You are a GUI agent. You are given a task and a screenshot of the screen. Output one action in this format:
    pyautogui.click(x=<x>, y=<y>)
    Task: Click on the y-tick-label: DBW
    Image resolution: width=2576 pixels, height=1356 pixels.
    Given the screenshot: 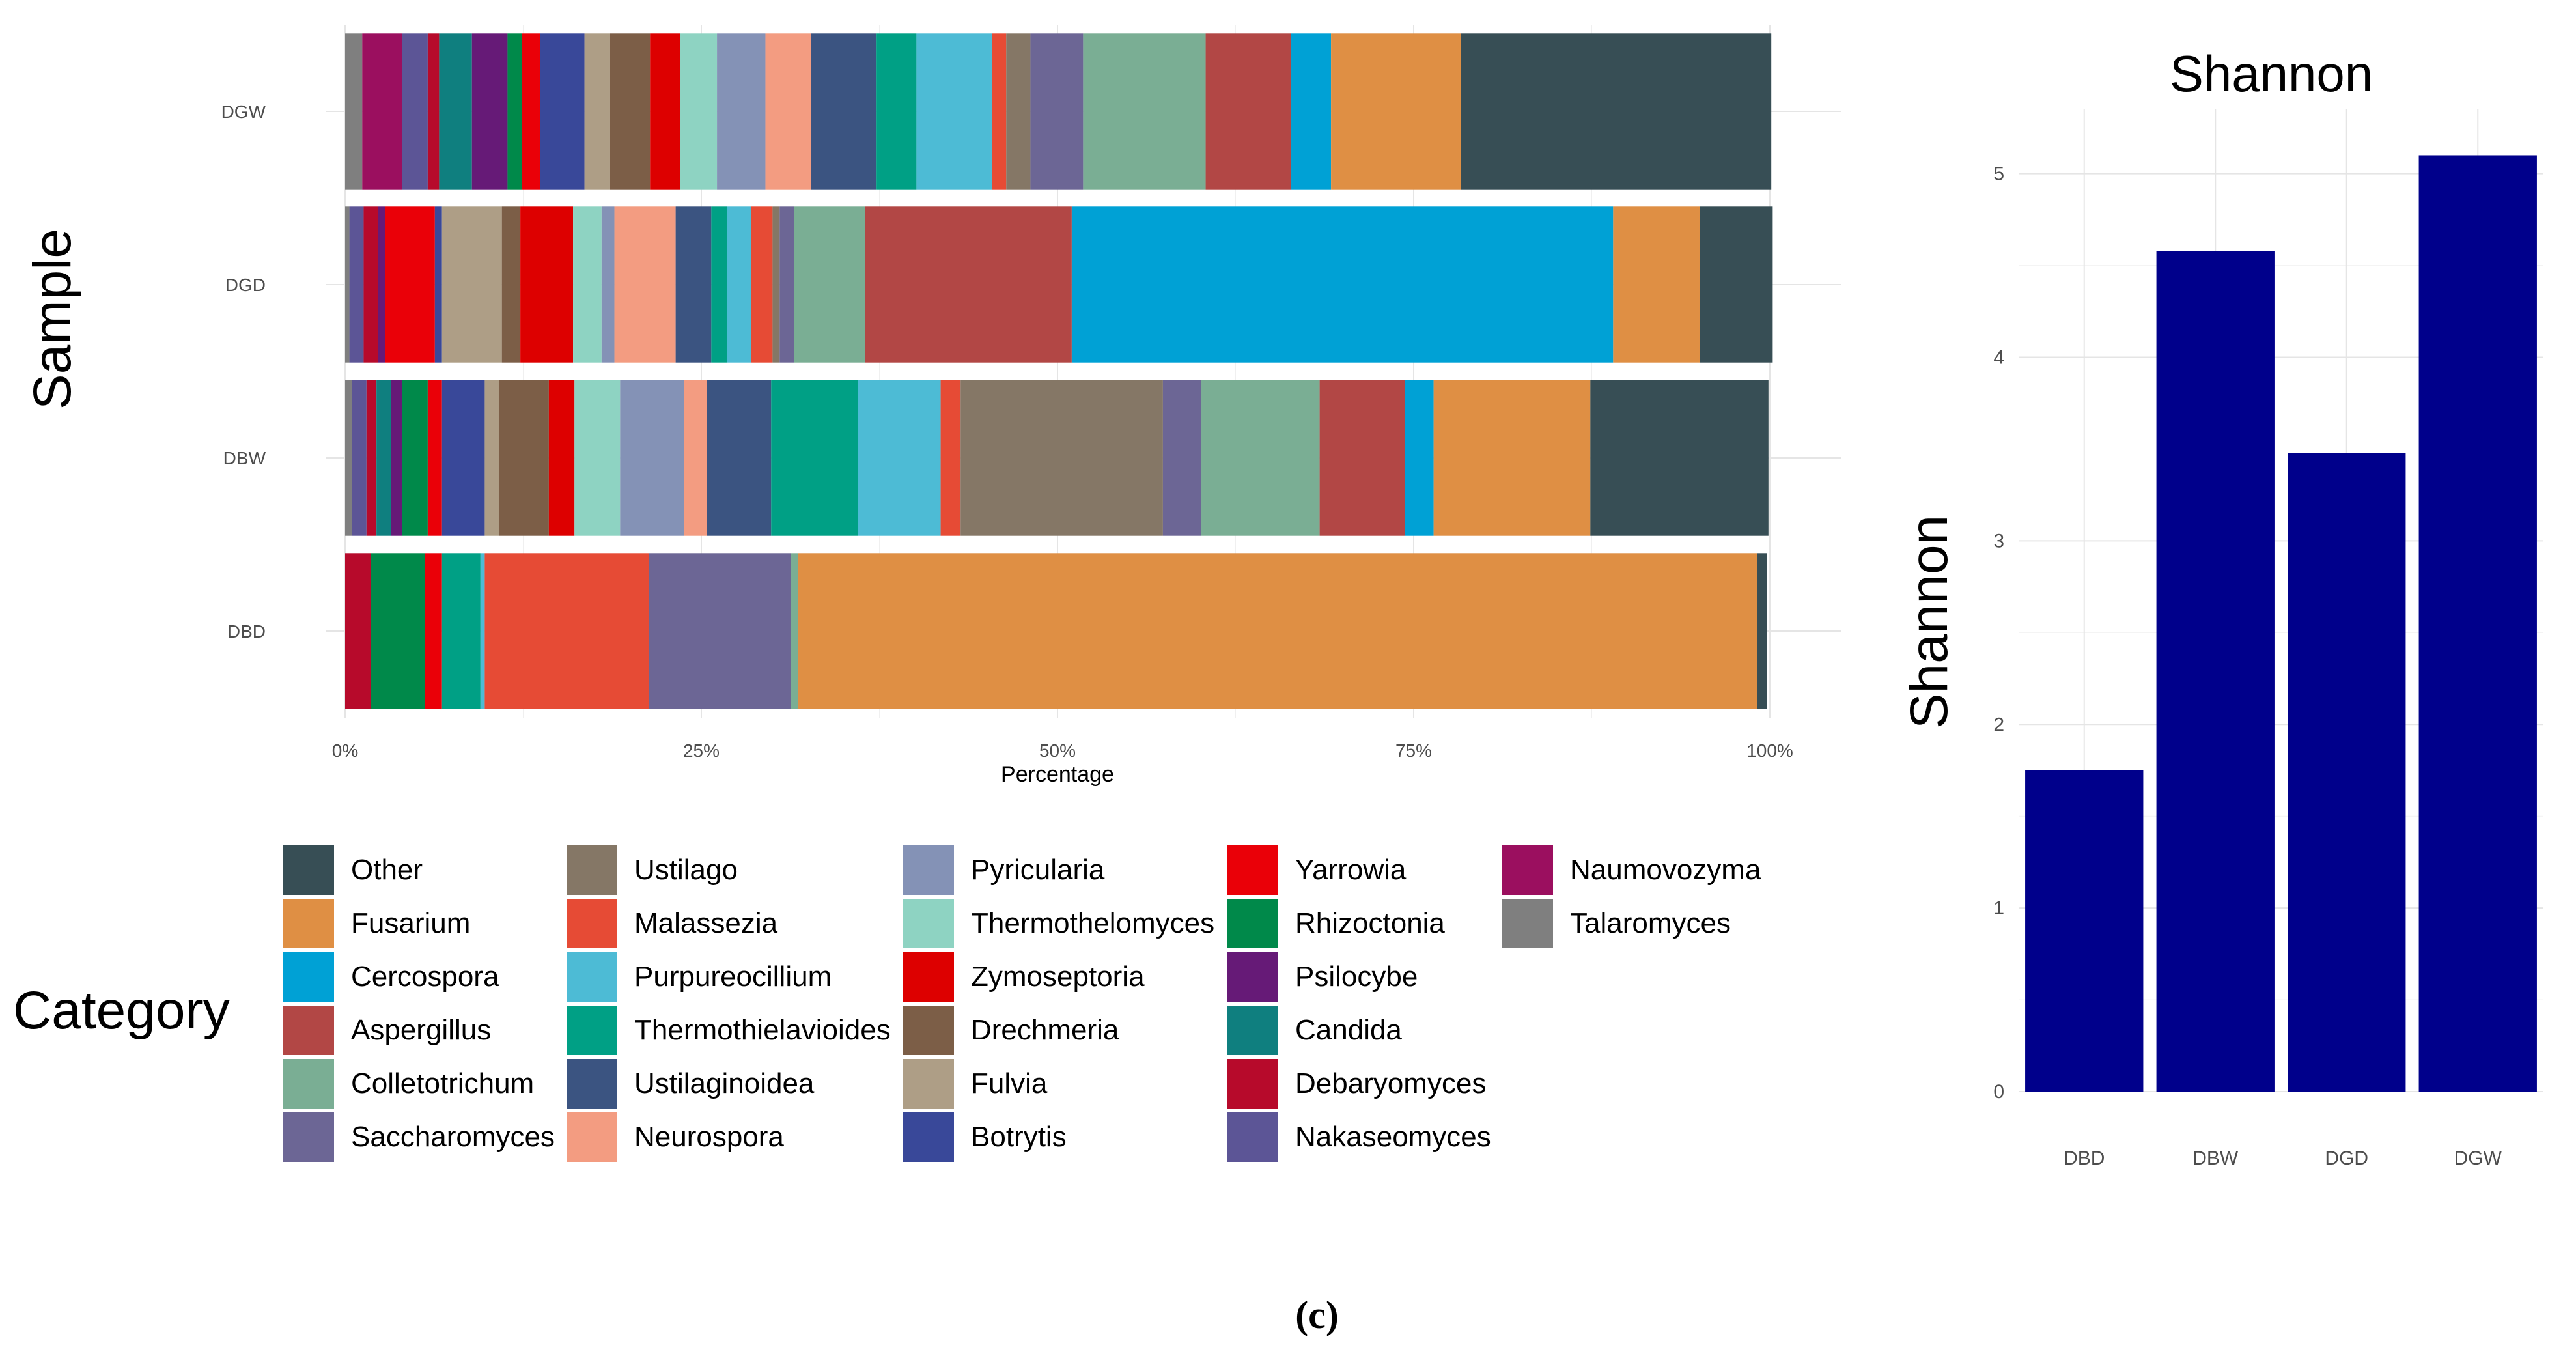 What is the action you would take?
    pyautogui.click(x=245, y=458)
    